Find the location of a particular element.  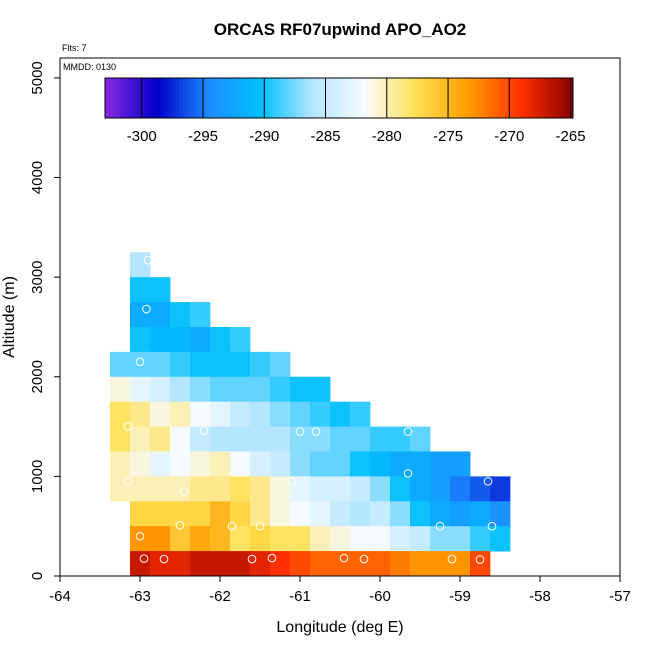

y-axis-label: Altitude (m) is located at coordinates (9, 317).